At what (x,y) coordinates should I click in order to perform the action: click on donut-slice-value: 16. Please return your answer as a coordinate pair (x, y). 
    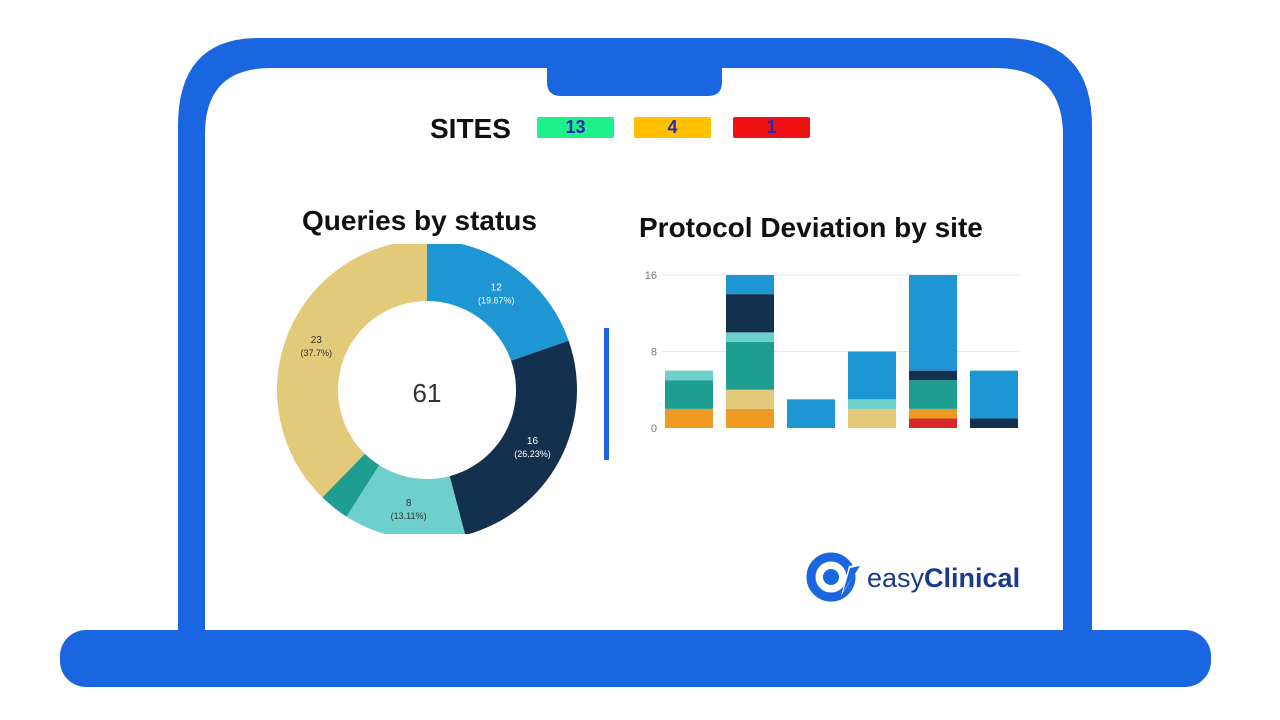
    Looking at the image, I should click on (533, 441).